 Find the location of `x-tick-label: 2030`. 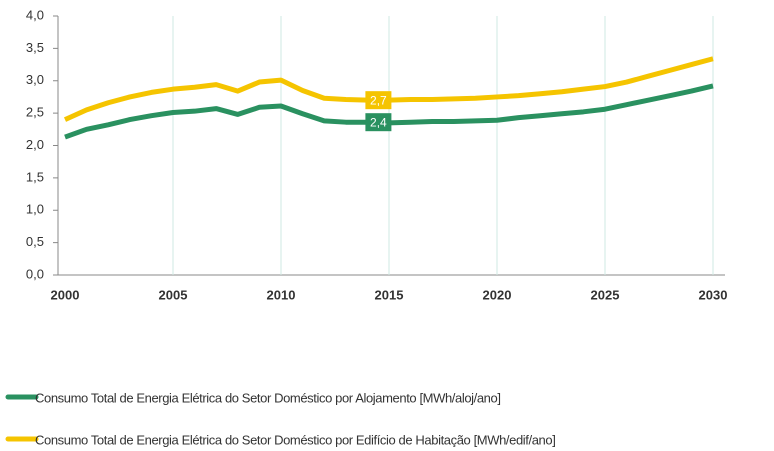

x-tick-label: 2030 is located at coordinates (713, 294).